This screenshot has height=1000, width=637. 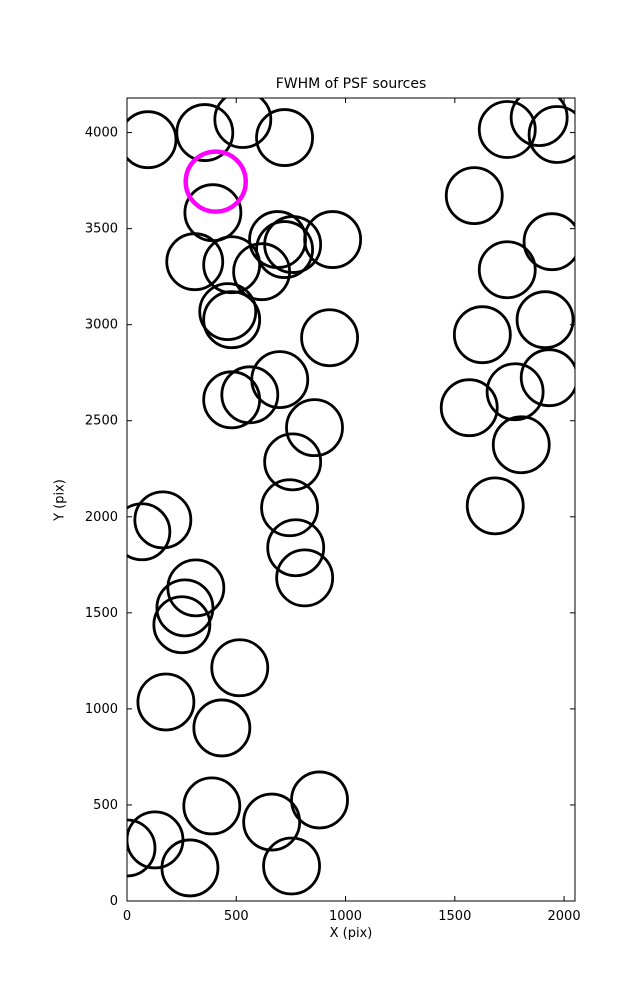 What do you see at coordinates (101, 133) in the screenshot?
I see `y-tick-label: 4000` at bounding box center [101, 133].